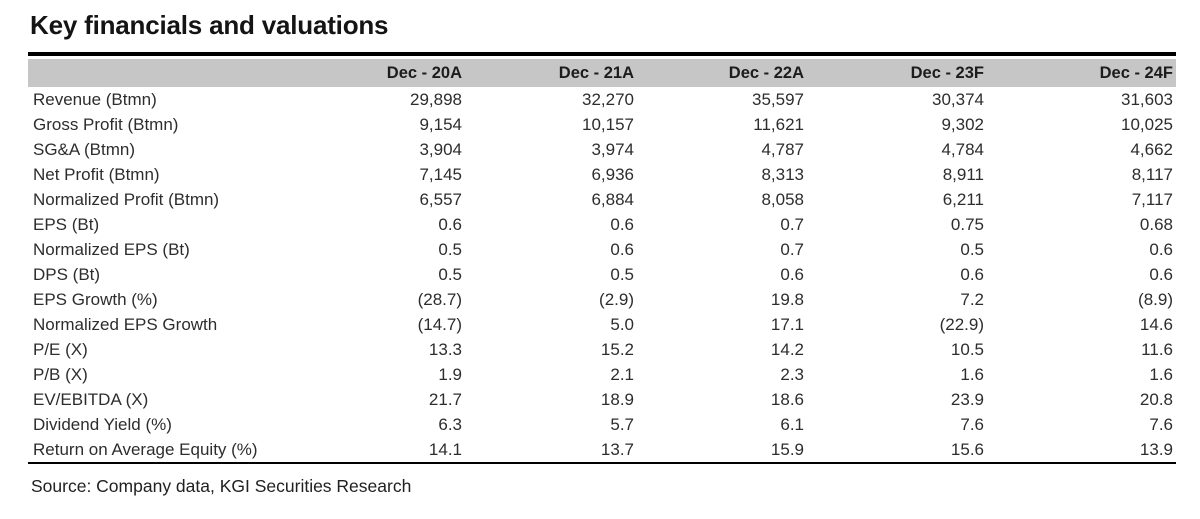 Image resolution: width=1200 pixels, height=519 pixels. Describe the element at coordinates (617, 449) in the screenshot. I see `cell-value: 13.7` at that location.